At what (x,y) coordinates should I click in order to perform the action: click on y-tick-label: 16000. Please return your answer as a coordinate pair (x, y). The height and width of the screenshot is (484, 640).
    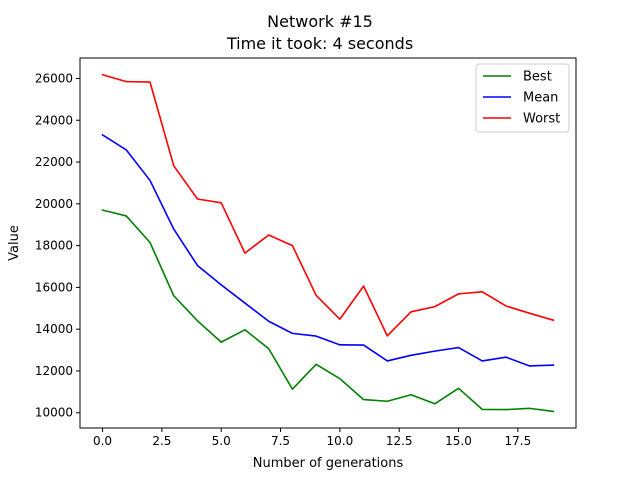
    Looking at the image, I should click on (54, 287).